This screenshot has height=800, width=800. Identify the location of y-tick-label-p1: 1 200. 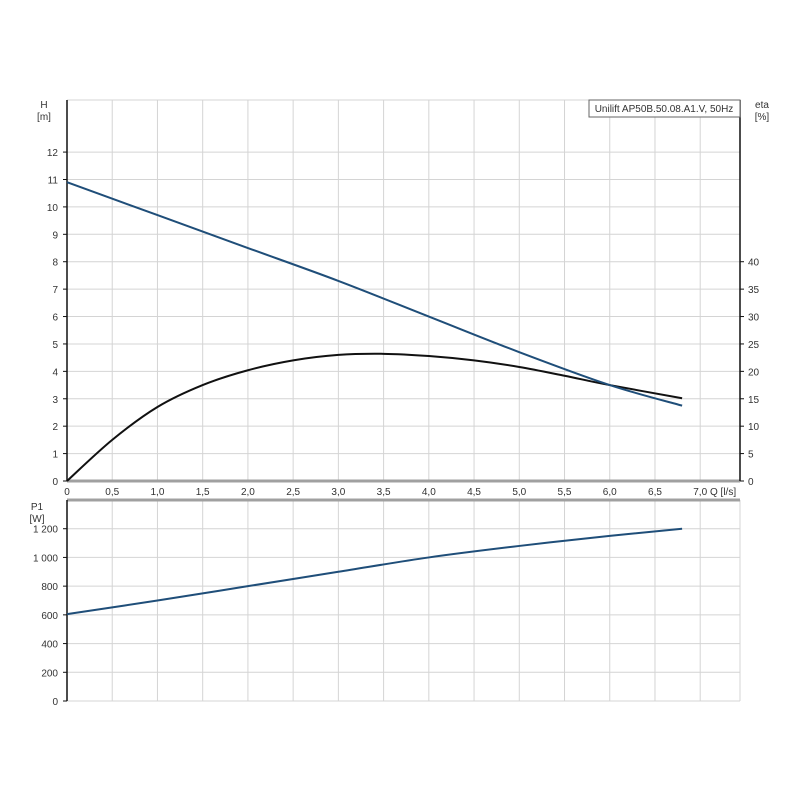
(45, 530).